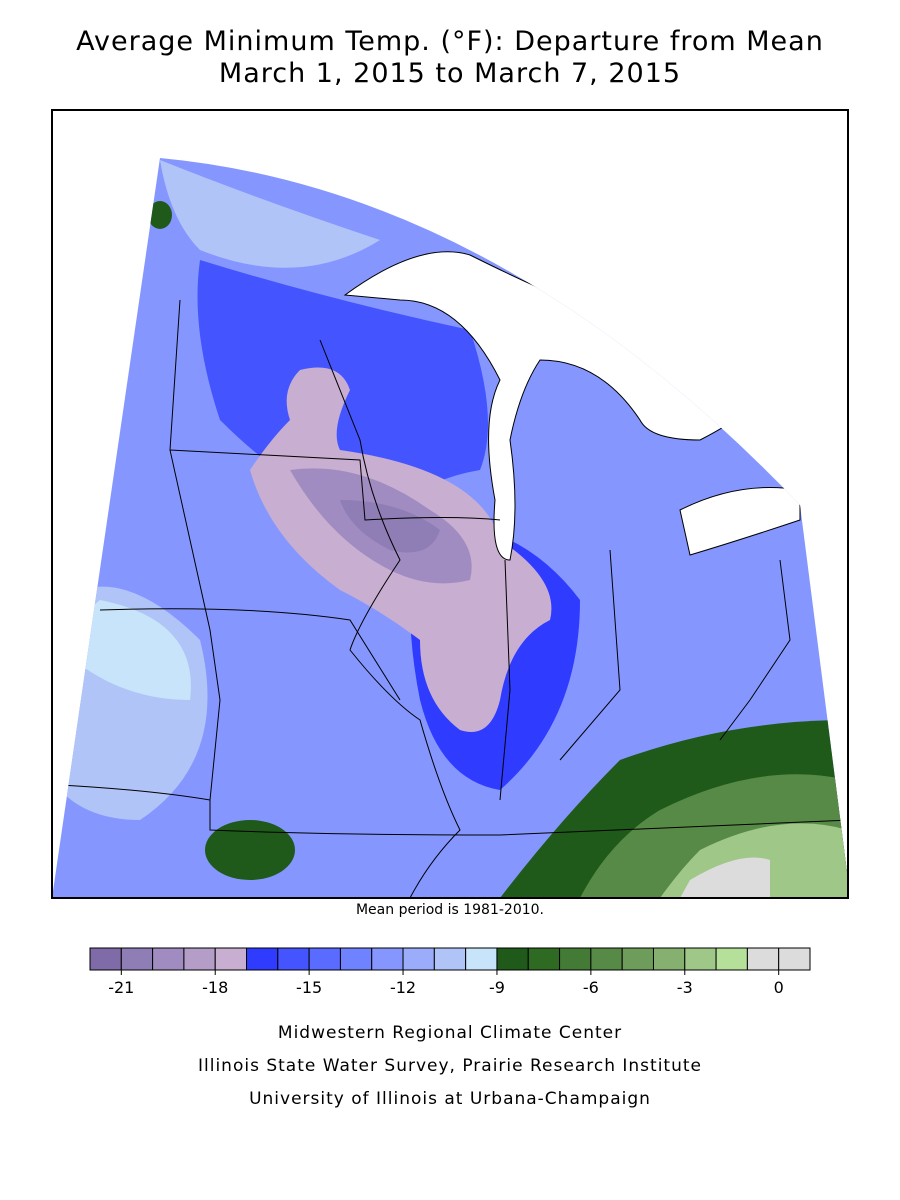  What do you see at coordinates (685, 987) in the screenshot?
I see `tick-label: -3` at bounding box center [685, 987].